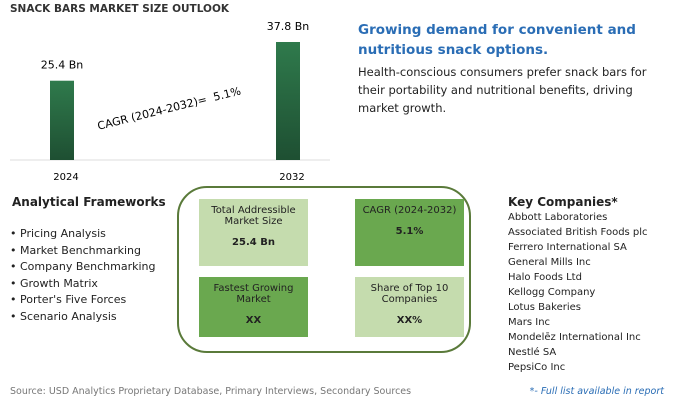  I want to click on framework-item: • Scenario Analysis, so click(63, 316).